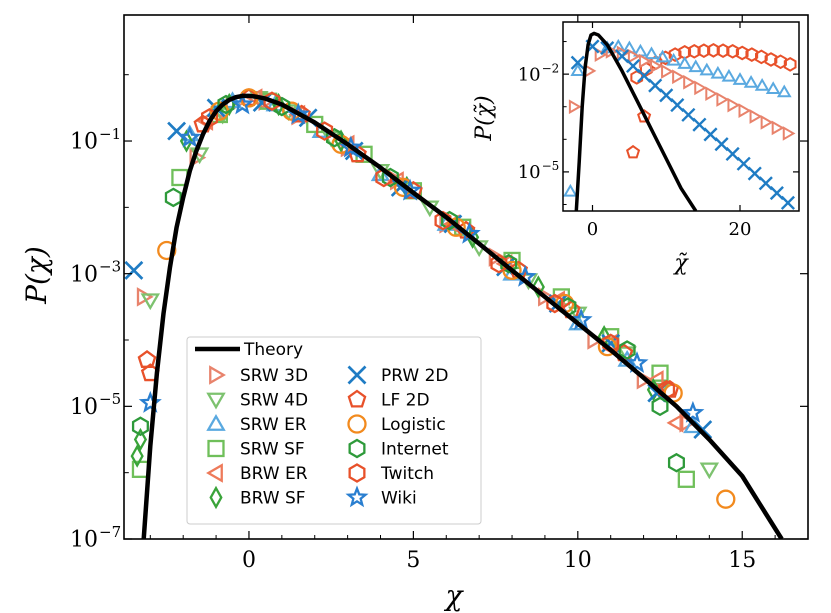  What do you see at coordinates (272, 450) in the screenshot?
I see `legend-label-srw-sf: SRW SF` at bounding box center [272, 450].